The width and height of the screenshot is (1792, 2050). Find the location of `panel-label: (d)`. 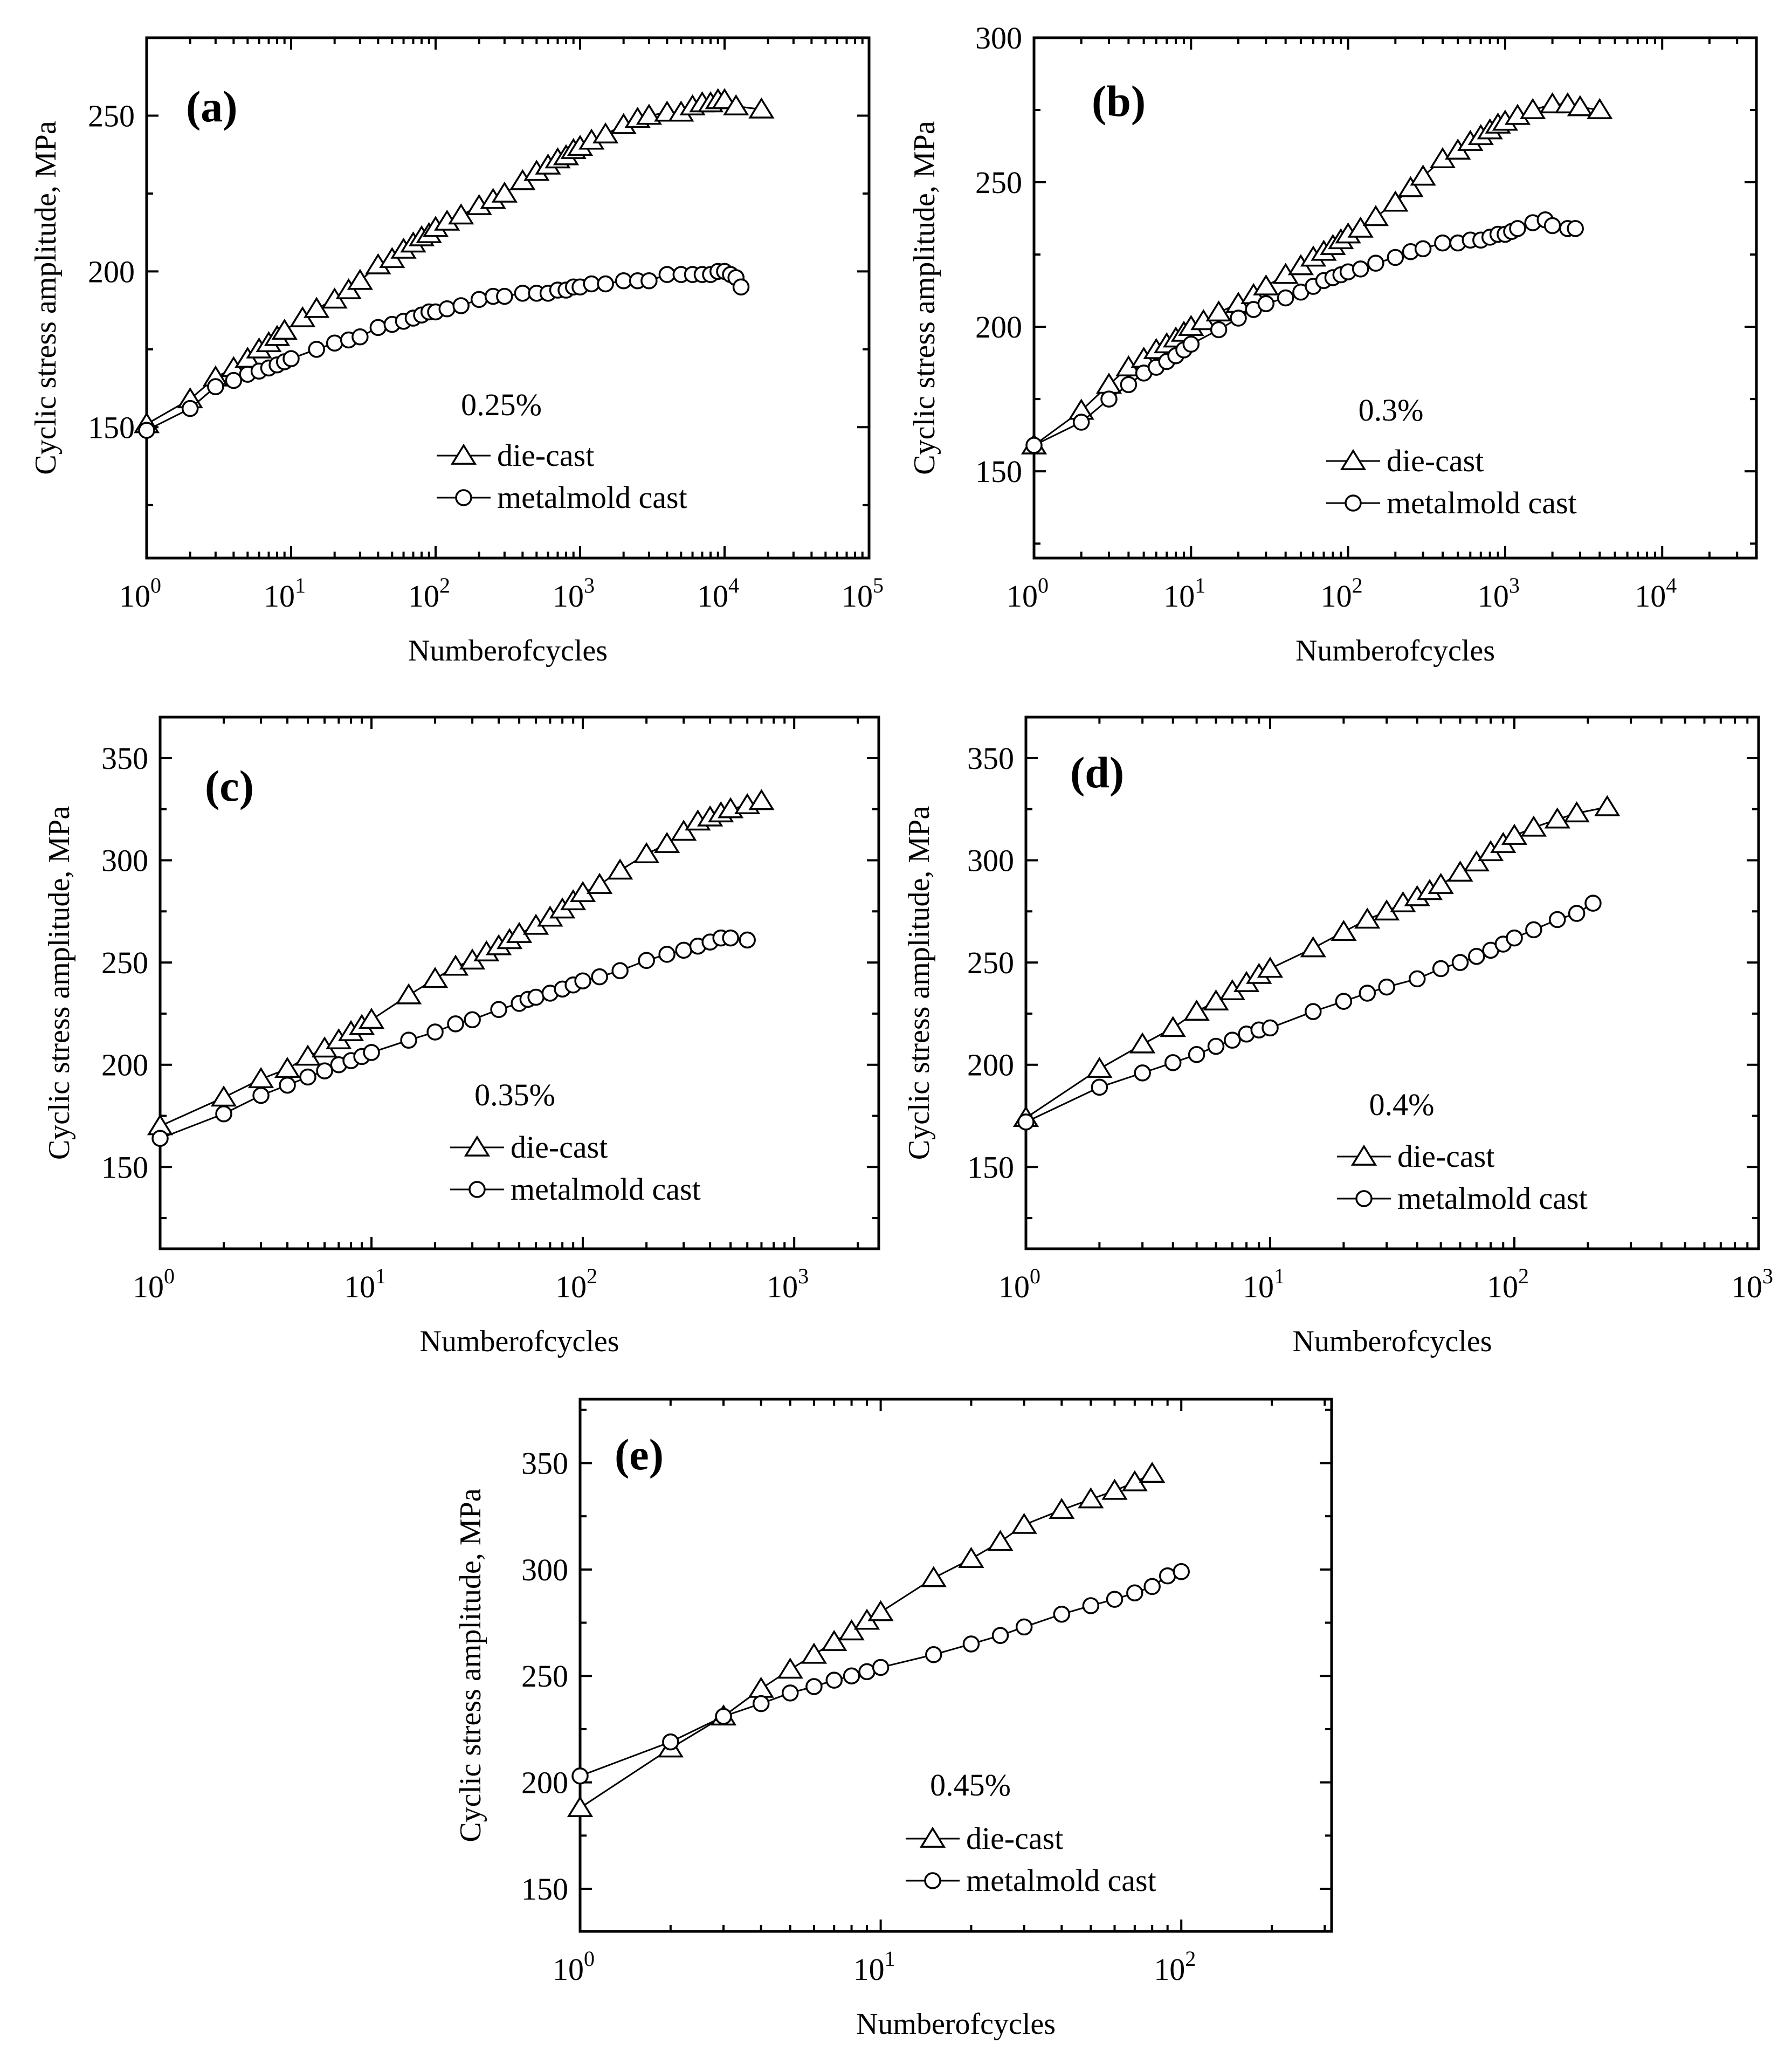

panel-label: (d) is located at coordinates (1097, 773).